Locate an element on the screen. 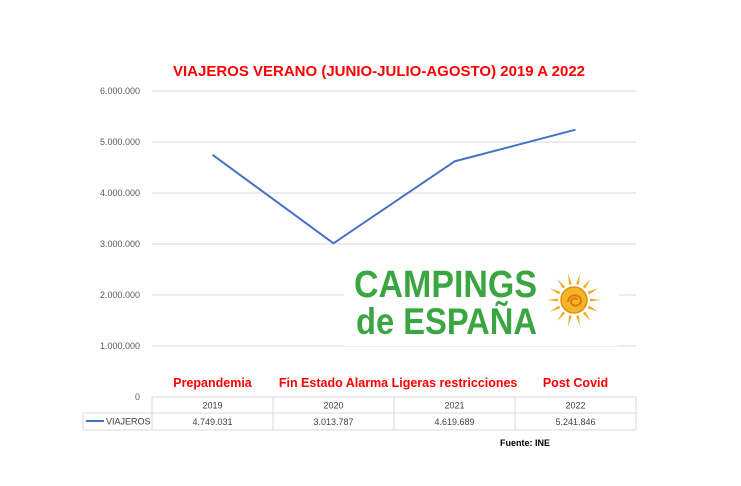  period-label: Prepandemia is located at coordinates (213, 383).